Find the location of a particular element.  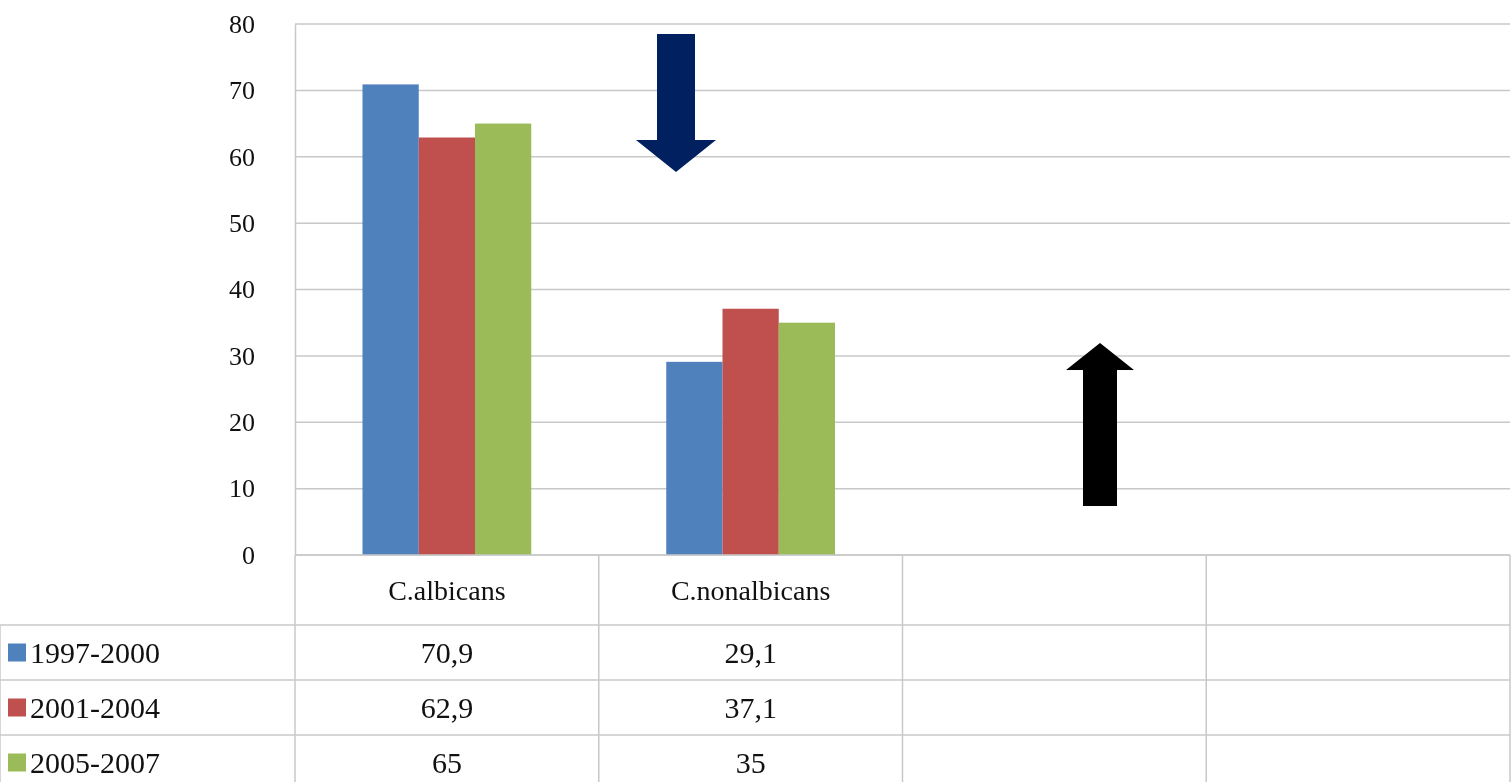

legend-label: 2005-2007 is located at coordinates (95, 762).